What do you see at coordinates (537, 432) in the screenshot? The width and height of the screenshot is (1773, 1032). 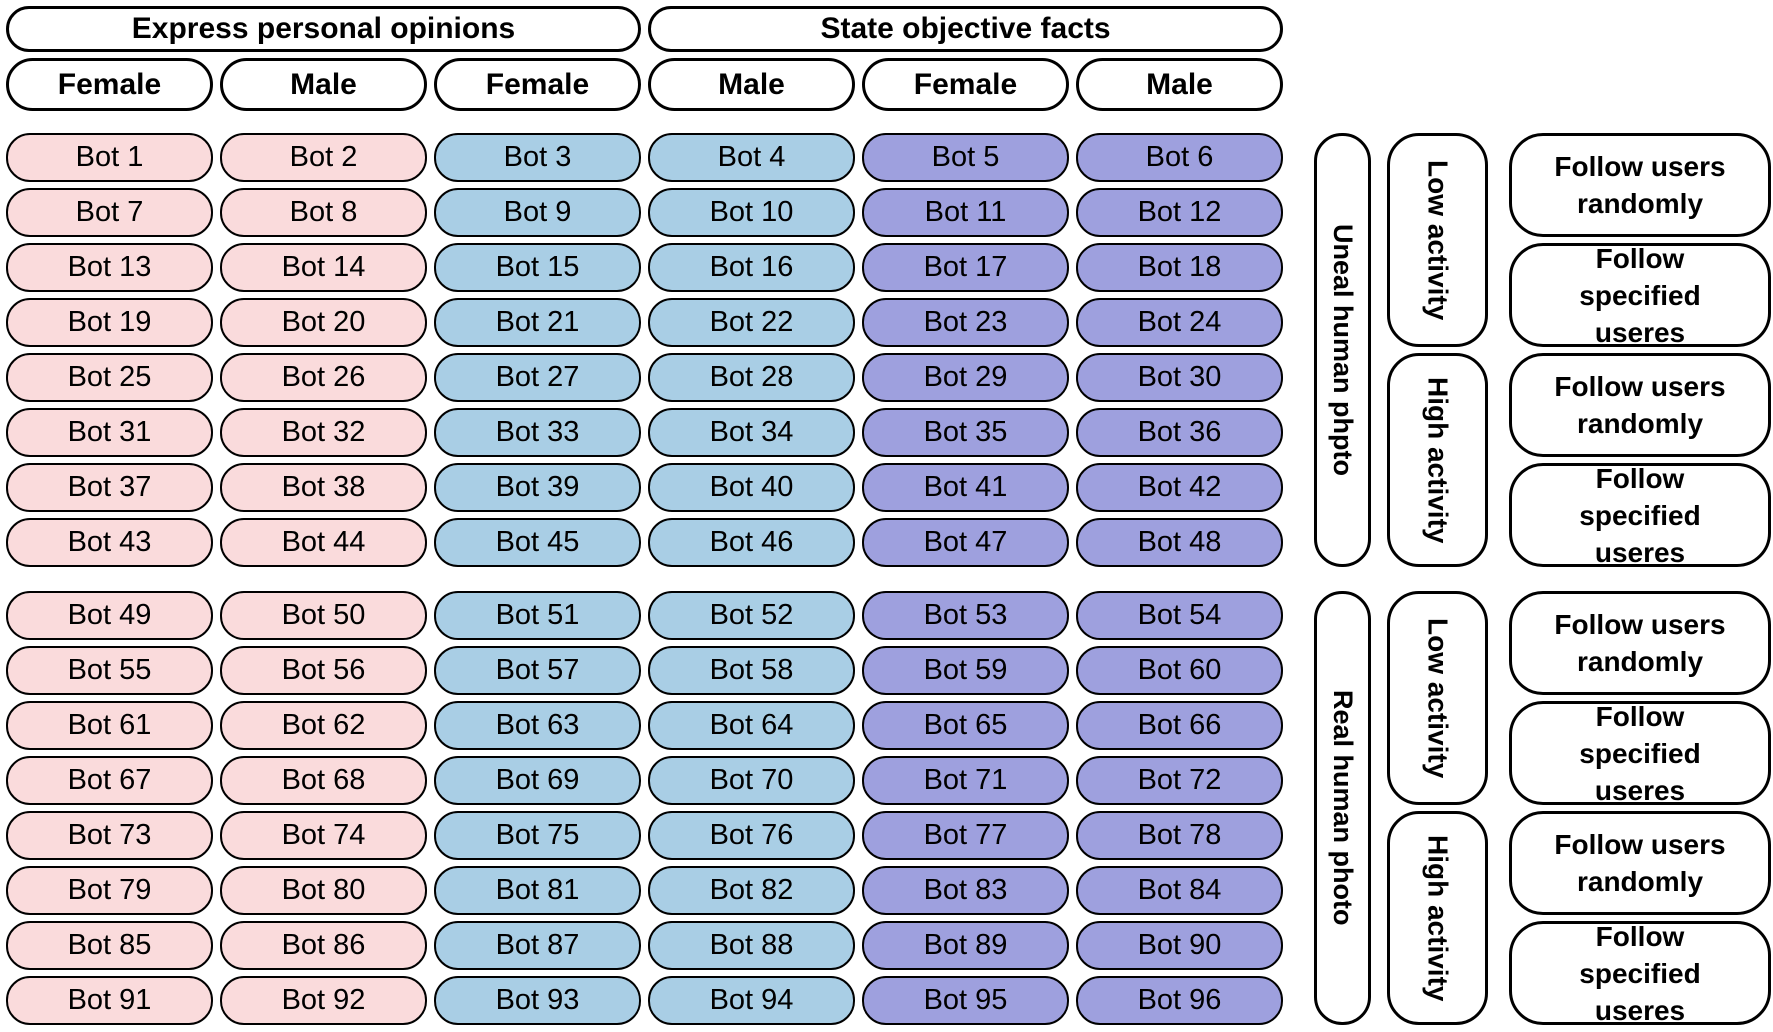 I see `bot-pill: Bot 33` at bounding box center [537, 432].